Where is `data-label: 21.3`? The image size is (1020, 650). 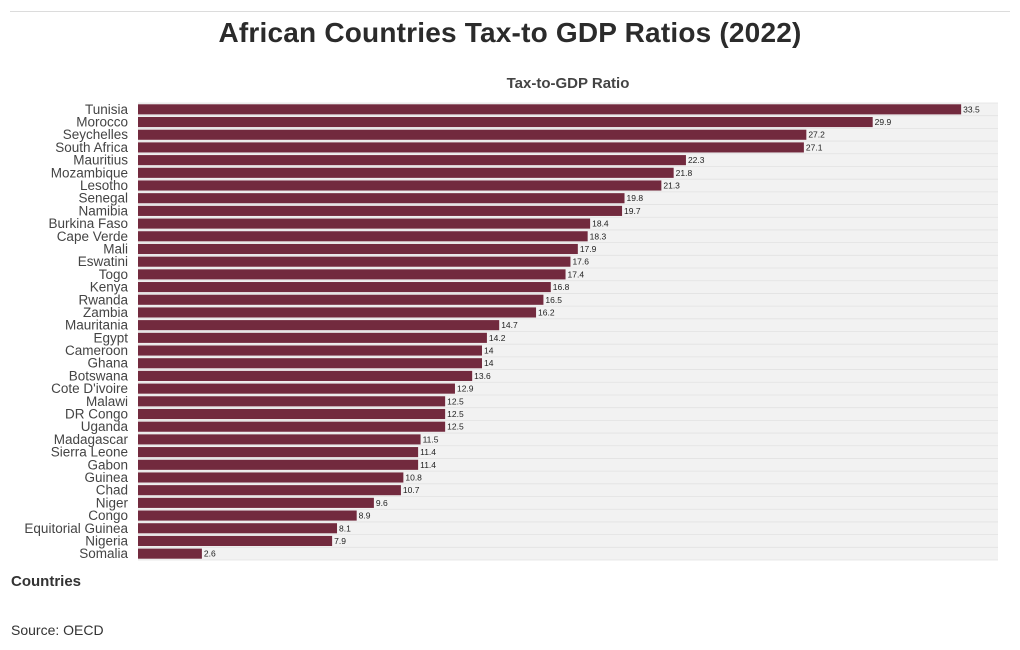
data-label: 21.3 is located at coordinates (671, 186).